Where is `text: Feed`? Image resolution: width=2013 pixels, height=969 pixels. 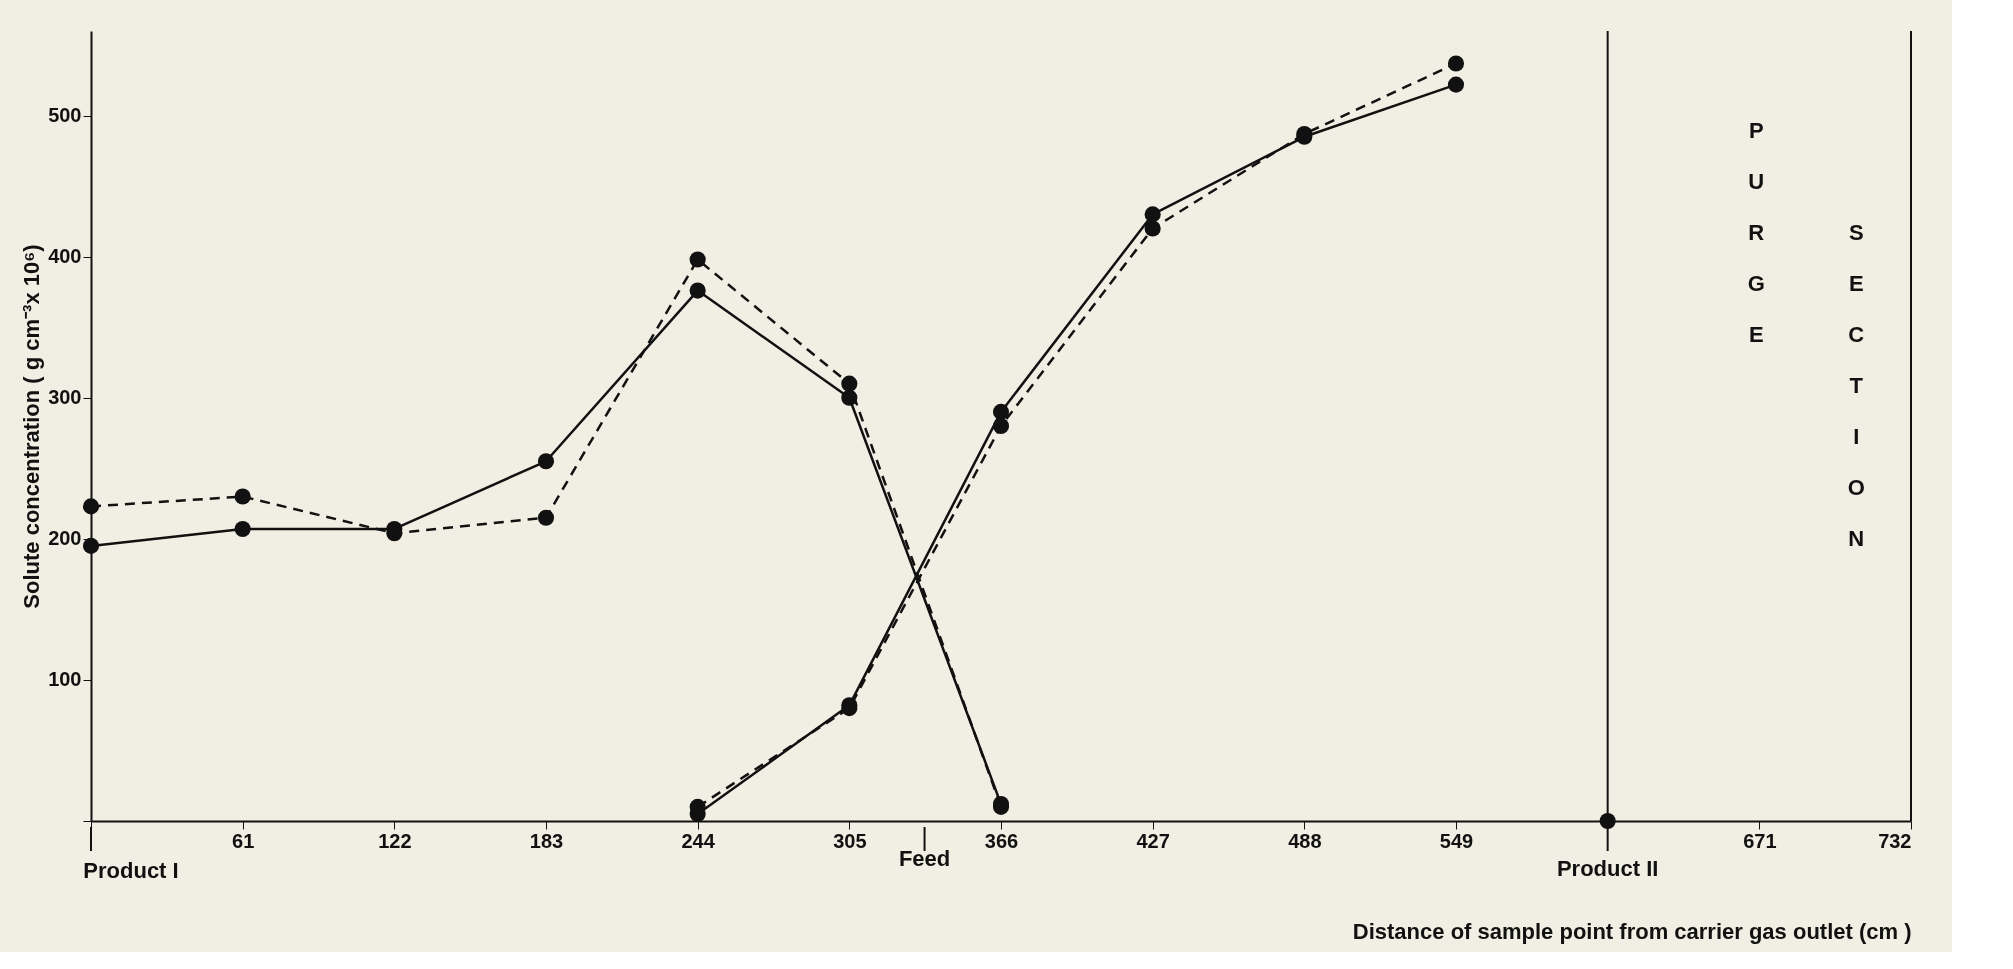
text: Feed is located at coordinates (924, 858).